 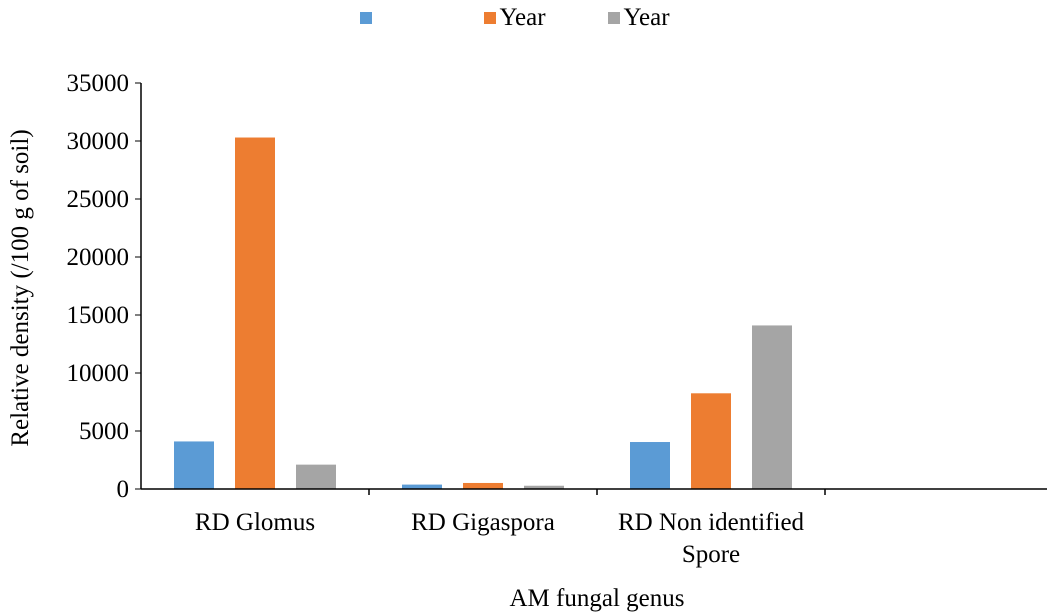 I want to click on legend-item-series-2: Year, so click(x=523, y=18).